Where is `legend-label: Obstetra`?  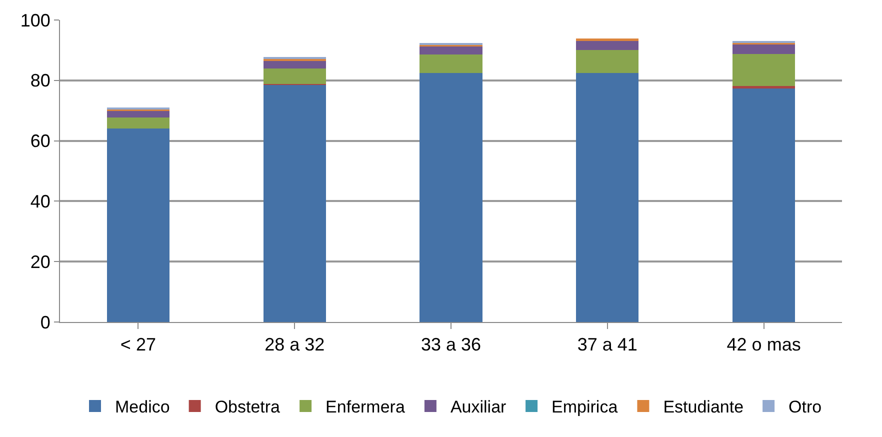 legend-label: Obstetra is located at coordinates (247, 407).